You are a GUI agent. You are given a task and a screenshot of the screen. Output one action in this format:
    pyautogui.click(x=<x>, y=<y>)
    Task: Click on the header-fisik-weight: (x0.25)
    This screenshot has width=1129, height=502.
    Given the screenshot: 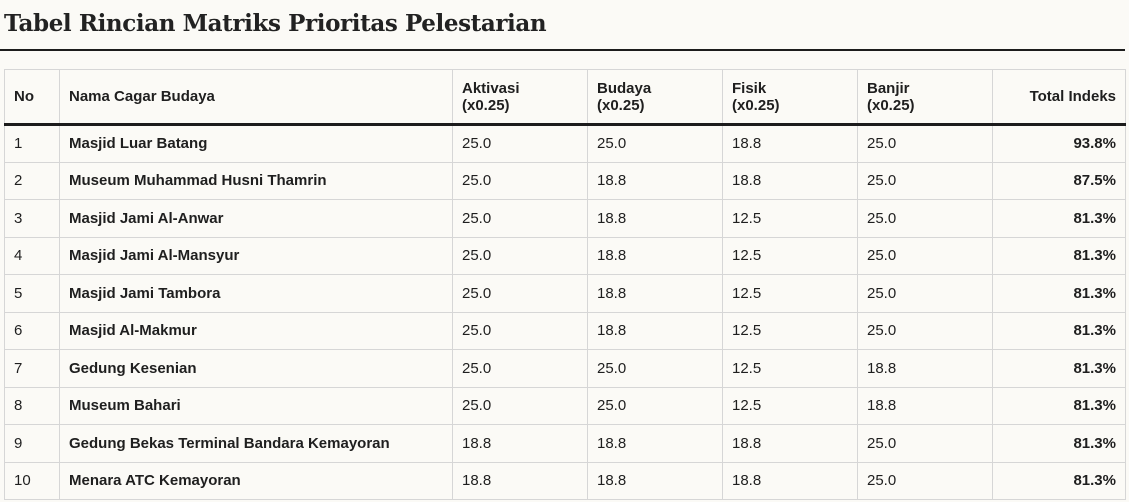 What is the action you would take?
    pyautogui.click(x=756, y=105)
    